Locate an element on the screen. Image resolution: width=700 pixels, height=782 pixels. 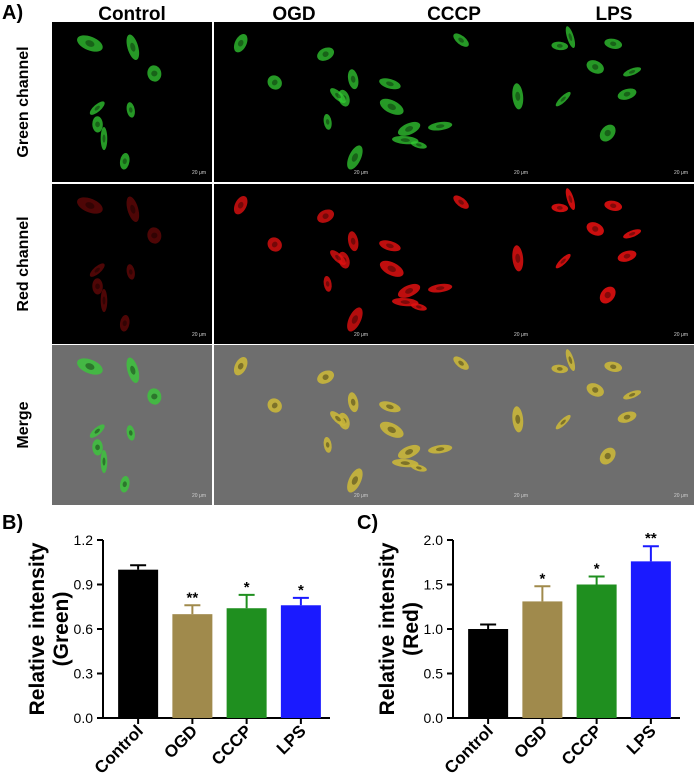
red-chart-x-tick-label: LPS is located at coordinates (641, 739).